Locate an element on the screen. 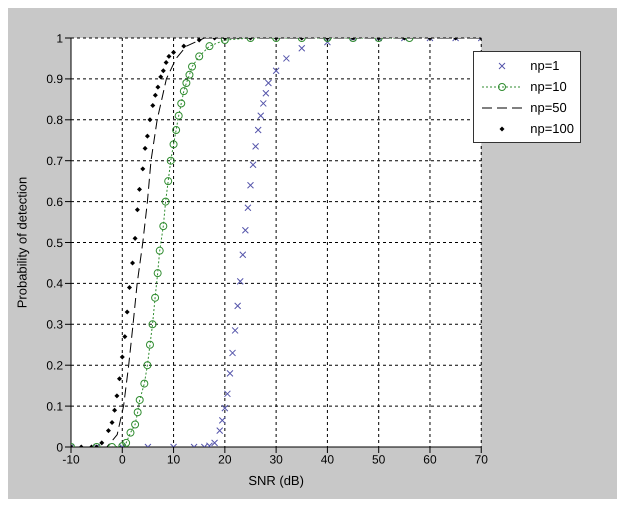 This screenshot has width=625, height=507. x-tick-label: 10 is located at coordinates (173, 459).